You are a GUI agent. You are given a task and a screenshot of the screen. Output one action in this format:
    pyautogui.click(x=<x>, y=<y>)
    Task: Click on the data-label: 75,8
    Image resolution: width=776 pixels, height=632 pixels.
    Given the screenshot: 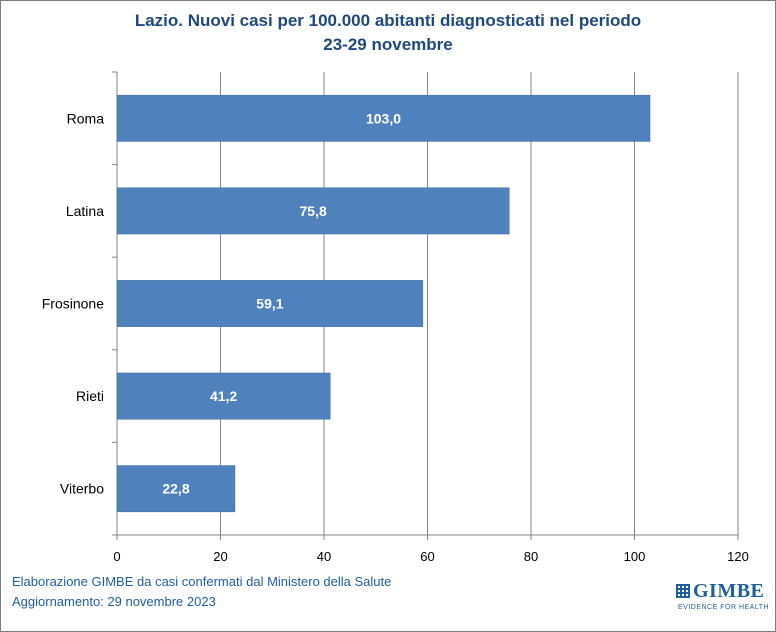 What is the action you would take?
    pyautogui.click(x=313, y=211)
    